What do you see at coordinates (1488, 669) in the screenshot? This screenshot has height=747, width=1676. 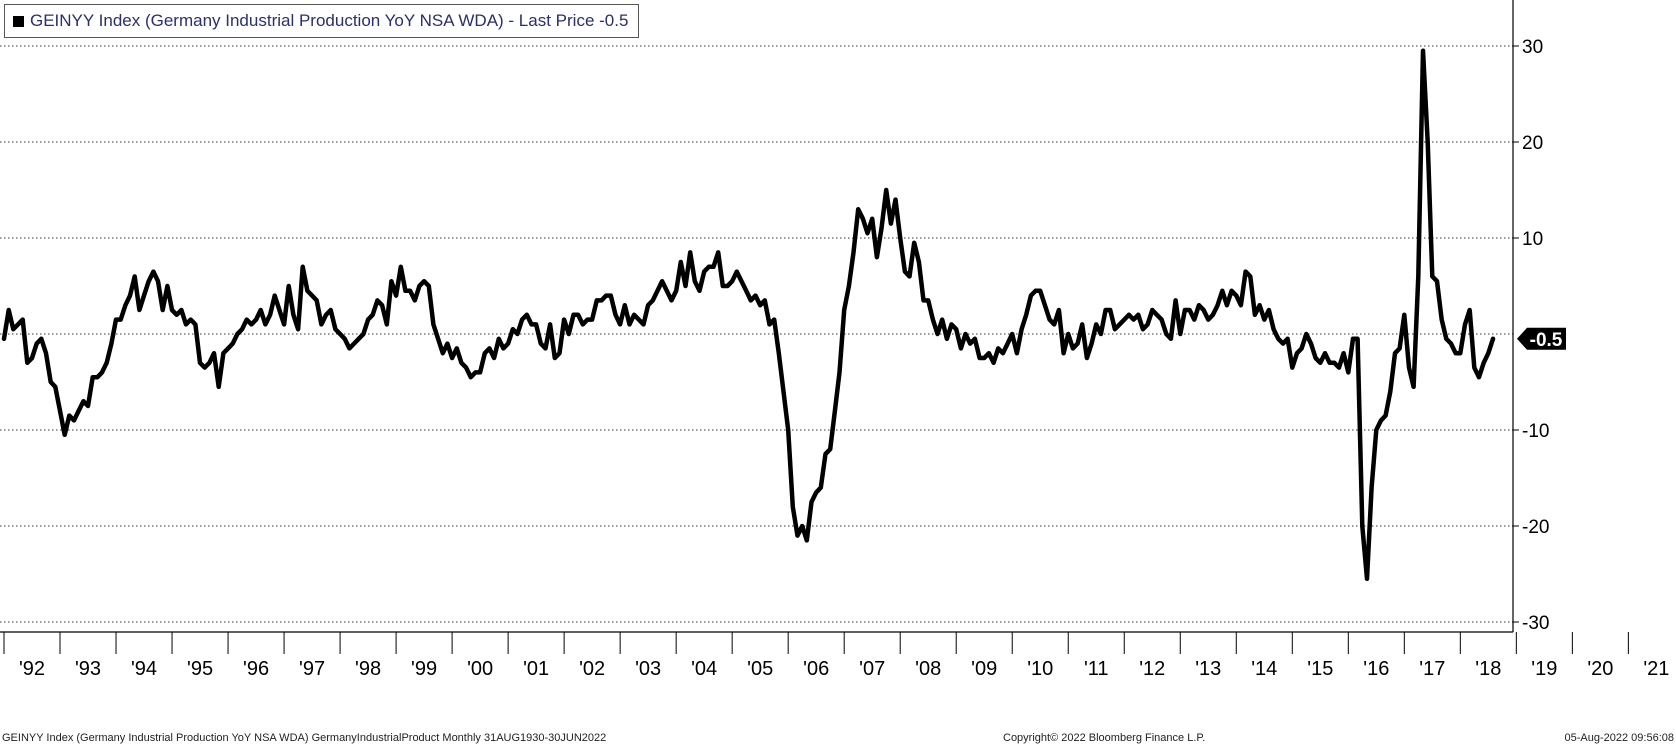 I see `x-tick-label: '18` at bounding box center [1488, 669].